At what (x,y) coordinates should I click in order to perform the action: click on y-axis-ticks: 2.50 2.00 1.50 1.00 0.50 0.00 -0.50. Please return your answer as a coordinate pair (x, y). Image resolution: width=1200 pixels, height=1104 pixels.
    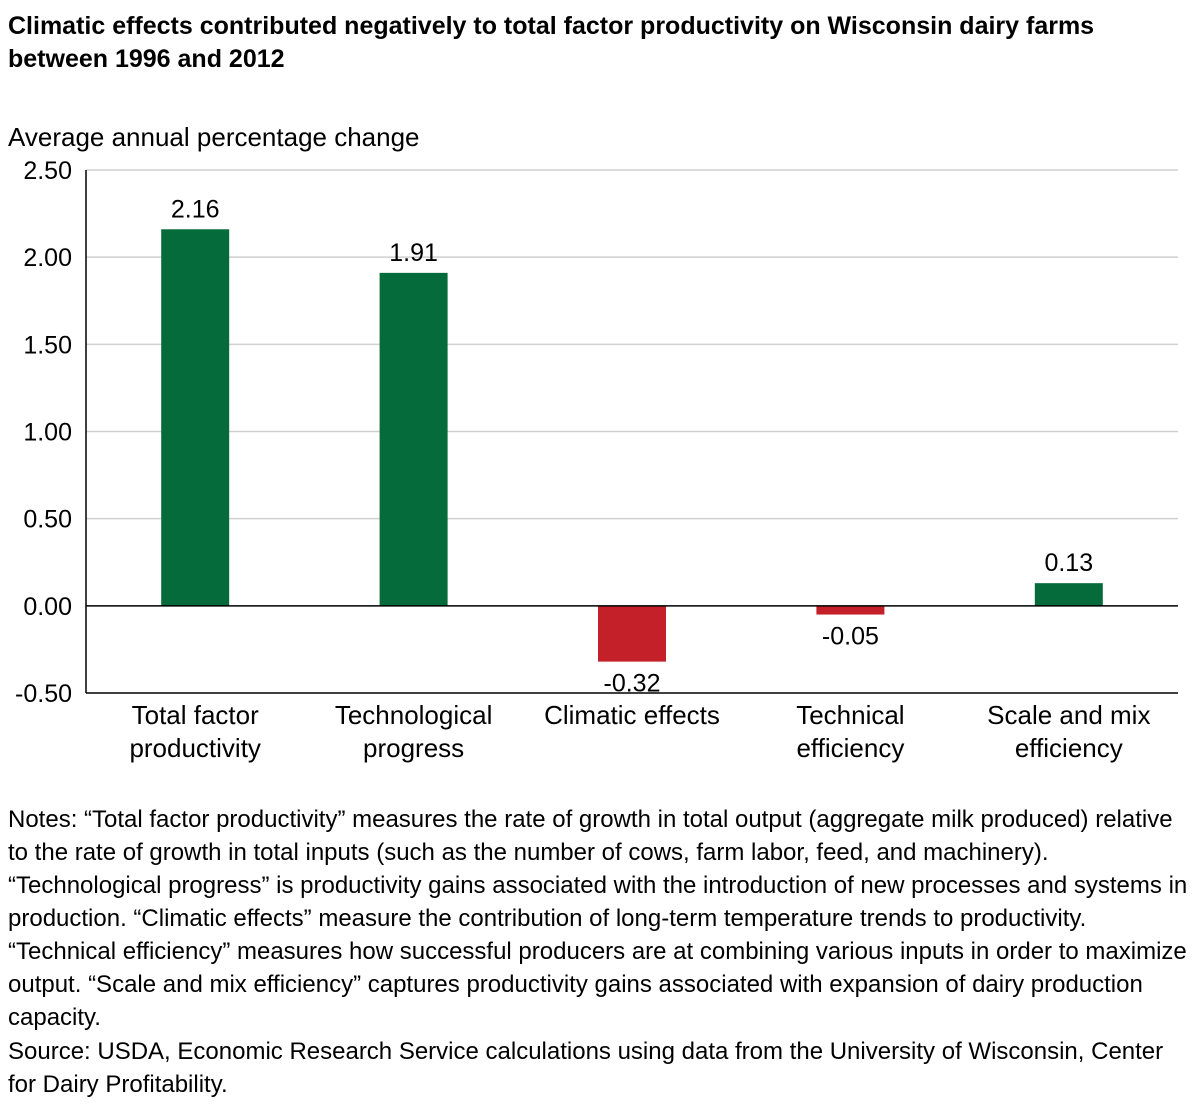
    Looking at the image, I should click on (43, 432).